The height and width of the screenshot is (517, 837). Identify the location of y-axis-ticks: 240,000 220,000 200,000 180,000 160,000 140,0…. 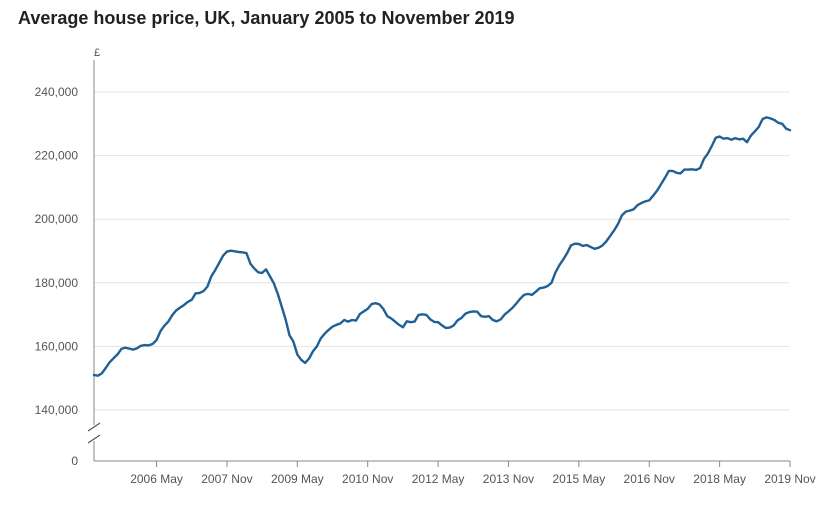
(67, 257).